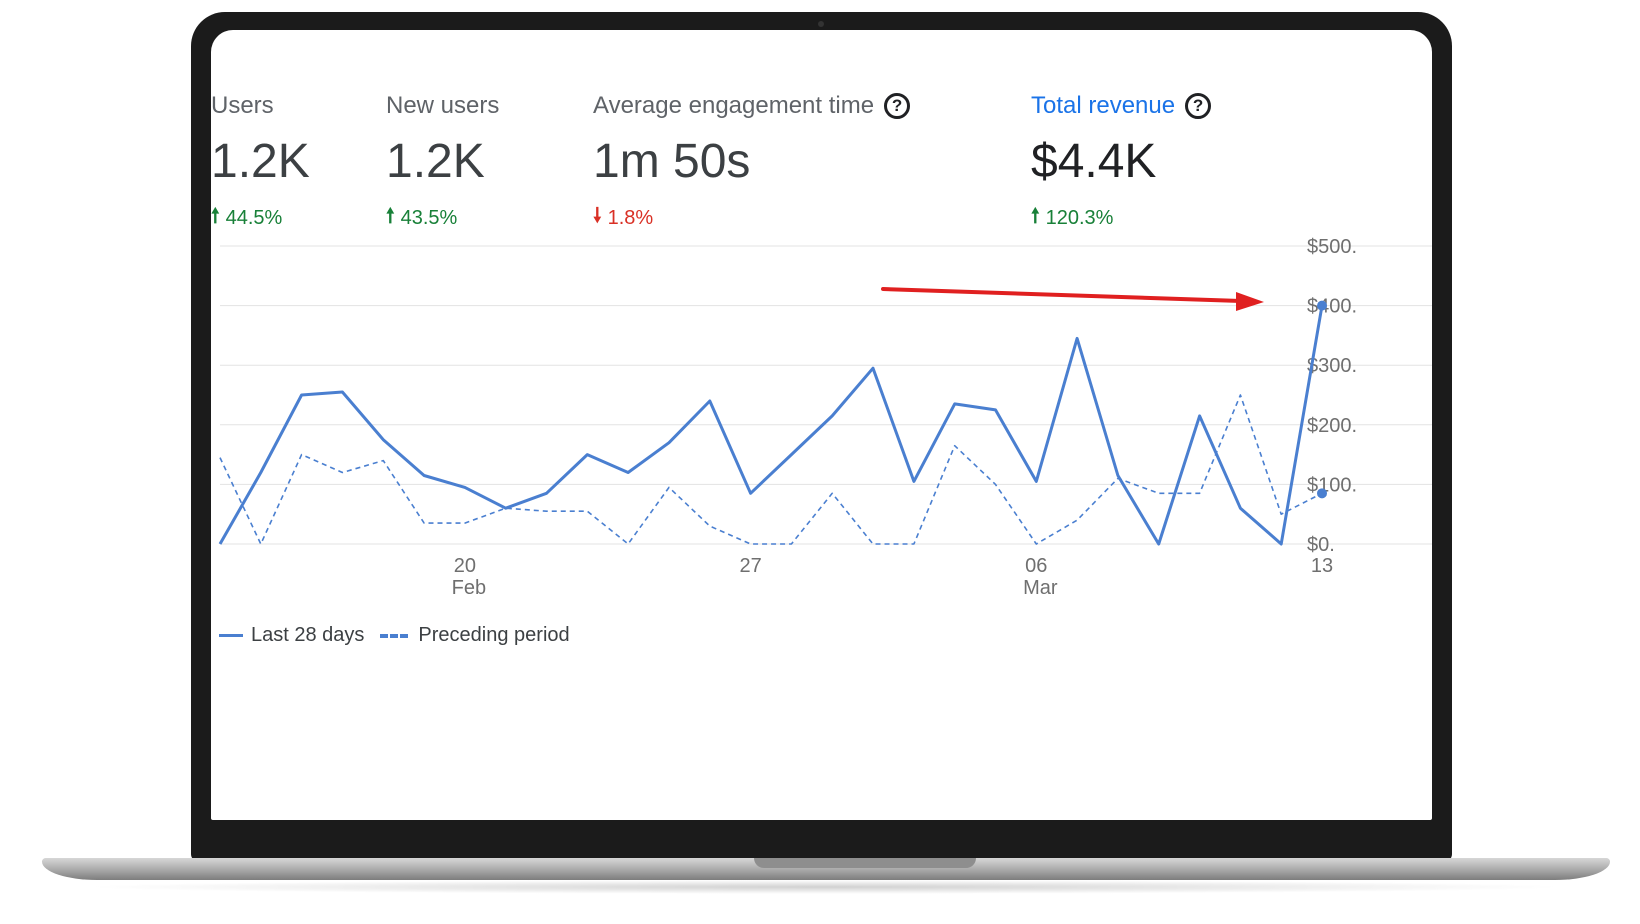  What do you see at coordinates (597, 216) in the screenshot?
I see `arrow-down-icon: 🠗` at bounding box center [597, 216].